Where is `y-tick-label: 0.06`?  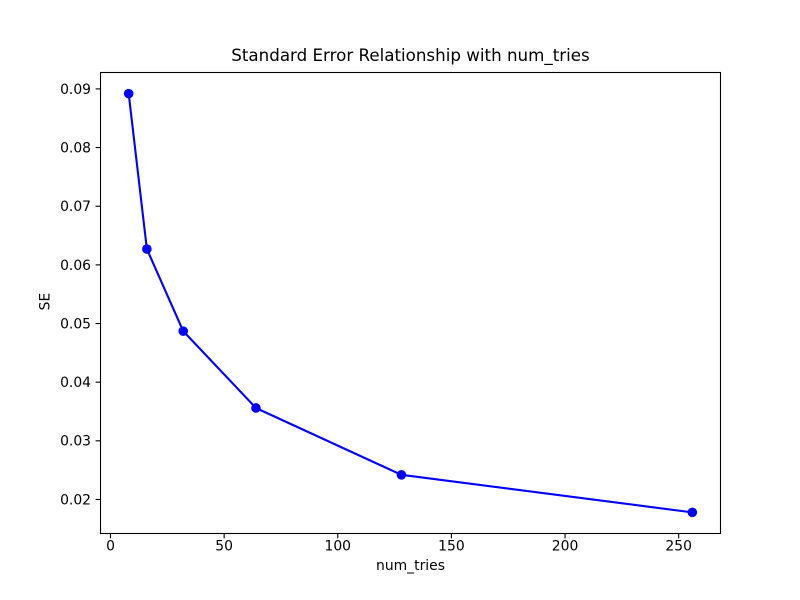 y-tick-label: 0.06 is located at coordinates (75, 266).